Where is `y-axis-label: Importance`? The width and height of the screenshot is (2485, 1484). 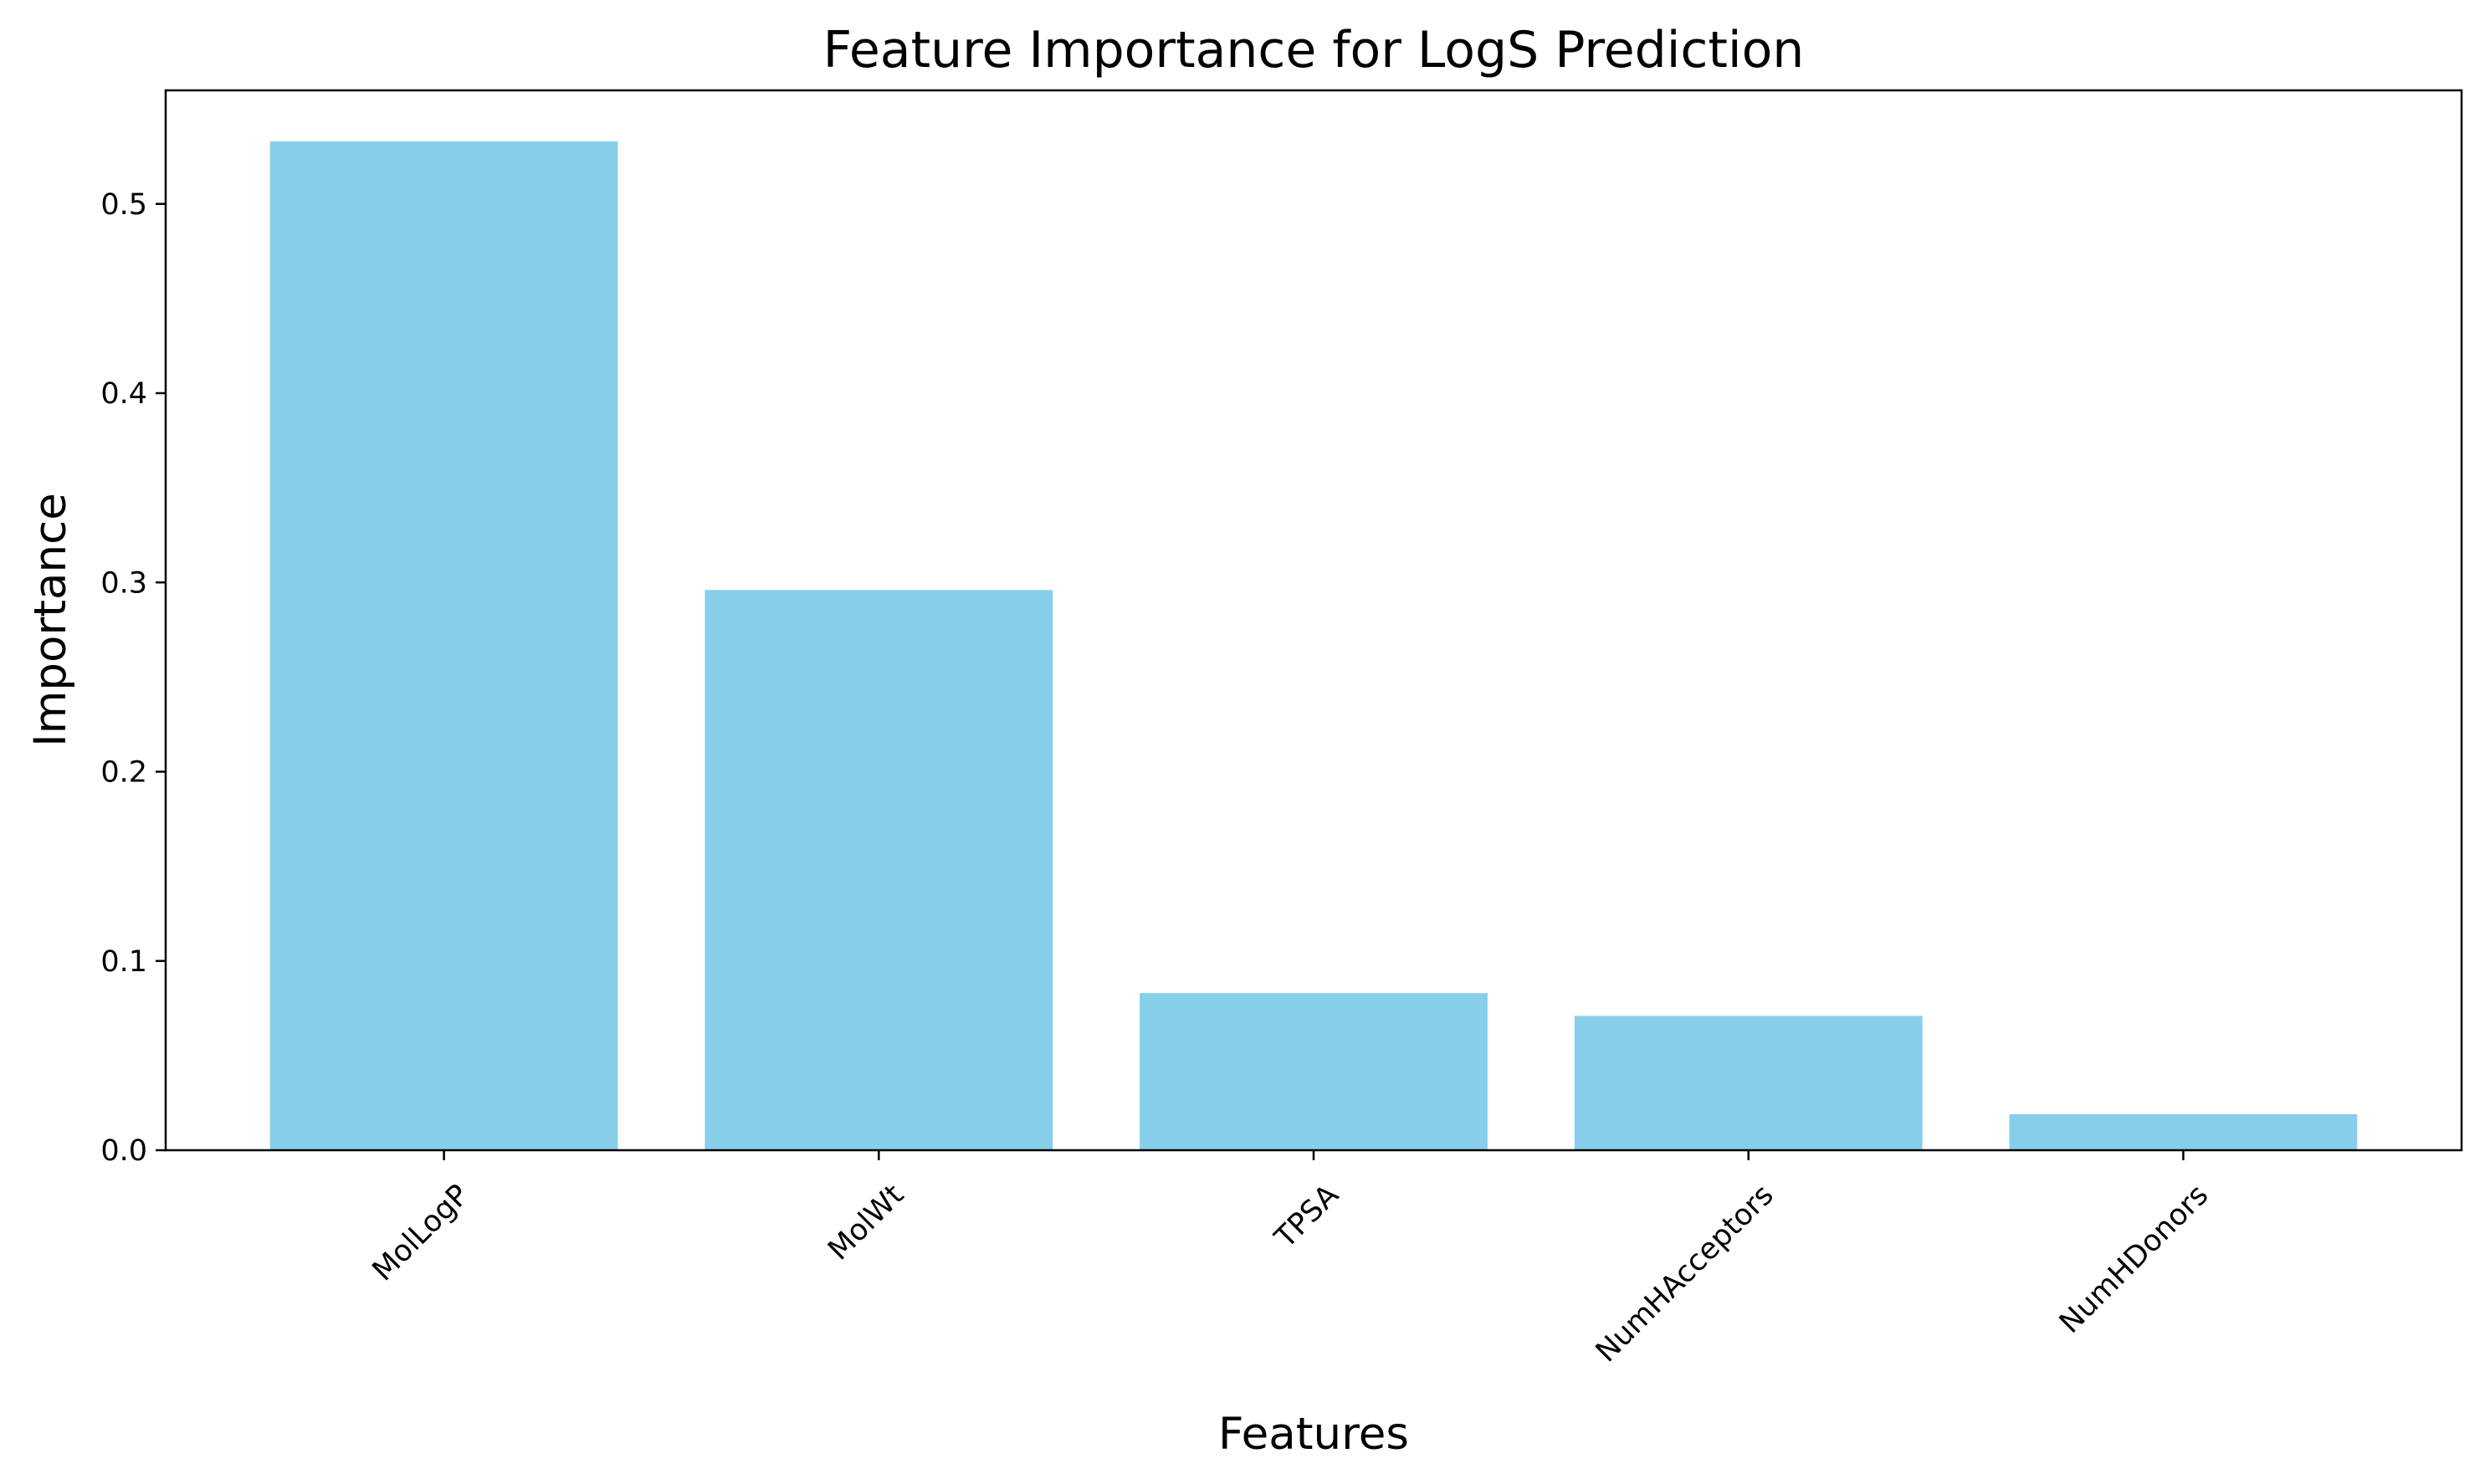
y-axis-label: Importance is located at coordinates (51, 620).